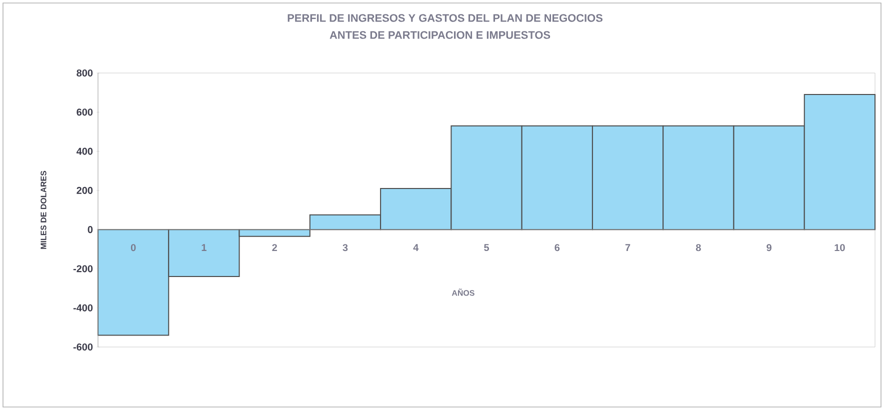  What do you see at coordinates (839, 248) in the screenshot?
I see `x-tick-label: 10` at bounding box center [839, 248].